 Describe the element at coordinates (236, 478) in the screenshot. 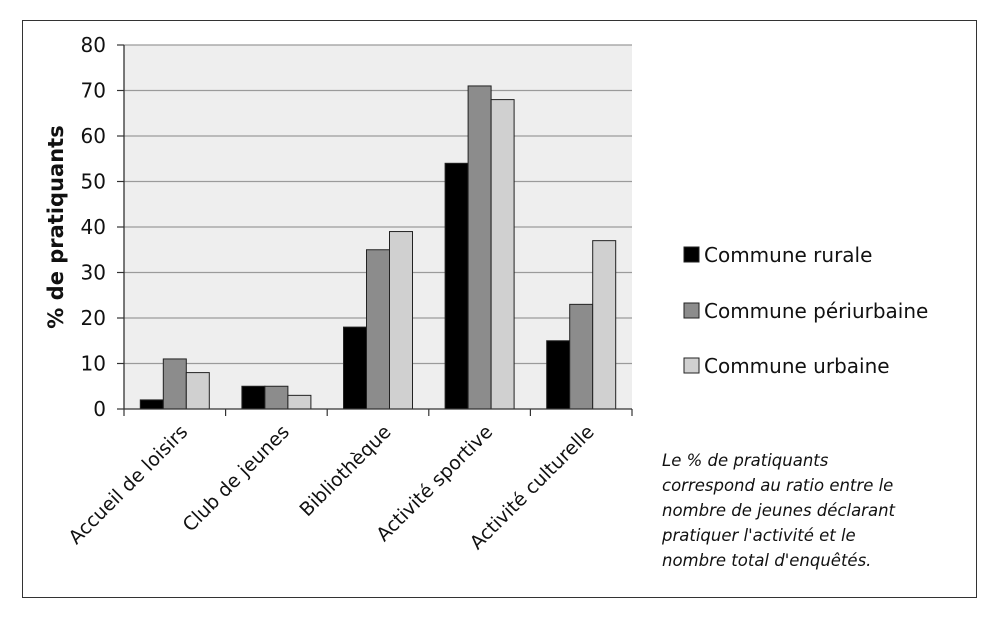

I see `x-tick-label: Club de jeunes` at that location.